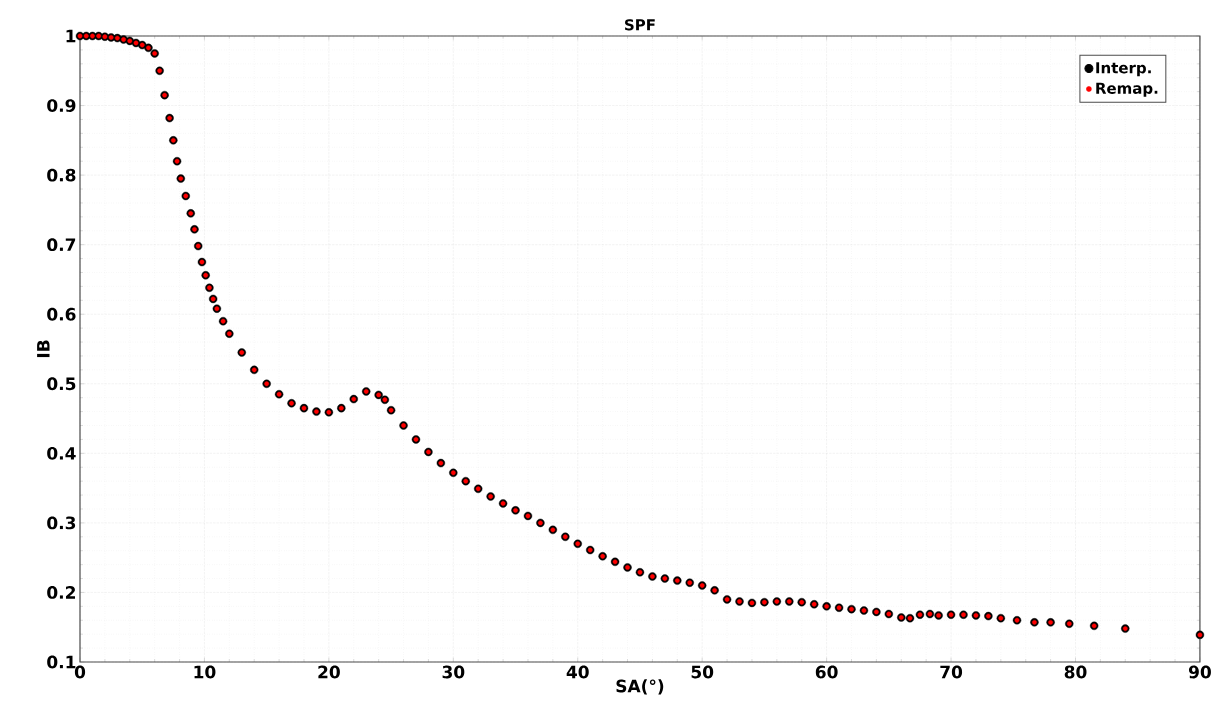 The image size is (1221, 724). What do you see at coordinates (640, 25) in the screenshot?
I see `chart-title: SPF` at bounding box center [640, 25].